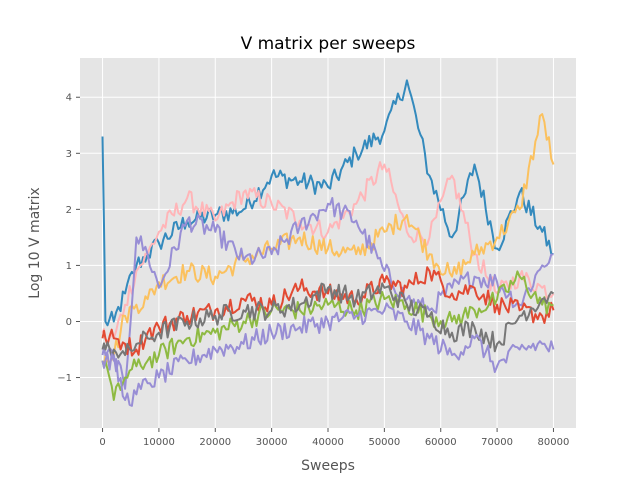 Image resolution: width=640 pixels, height=480 pixels. Describe the element at coordinates (497, 442) in the screenshot. I see `x-tick-label: 70000` at that location.